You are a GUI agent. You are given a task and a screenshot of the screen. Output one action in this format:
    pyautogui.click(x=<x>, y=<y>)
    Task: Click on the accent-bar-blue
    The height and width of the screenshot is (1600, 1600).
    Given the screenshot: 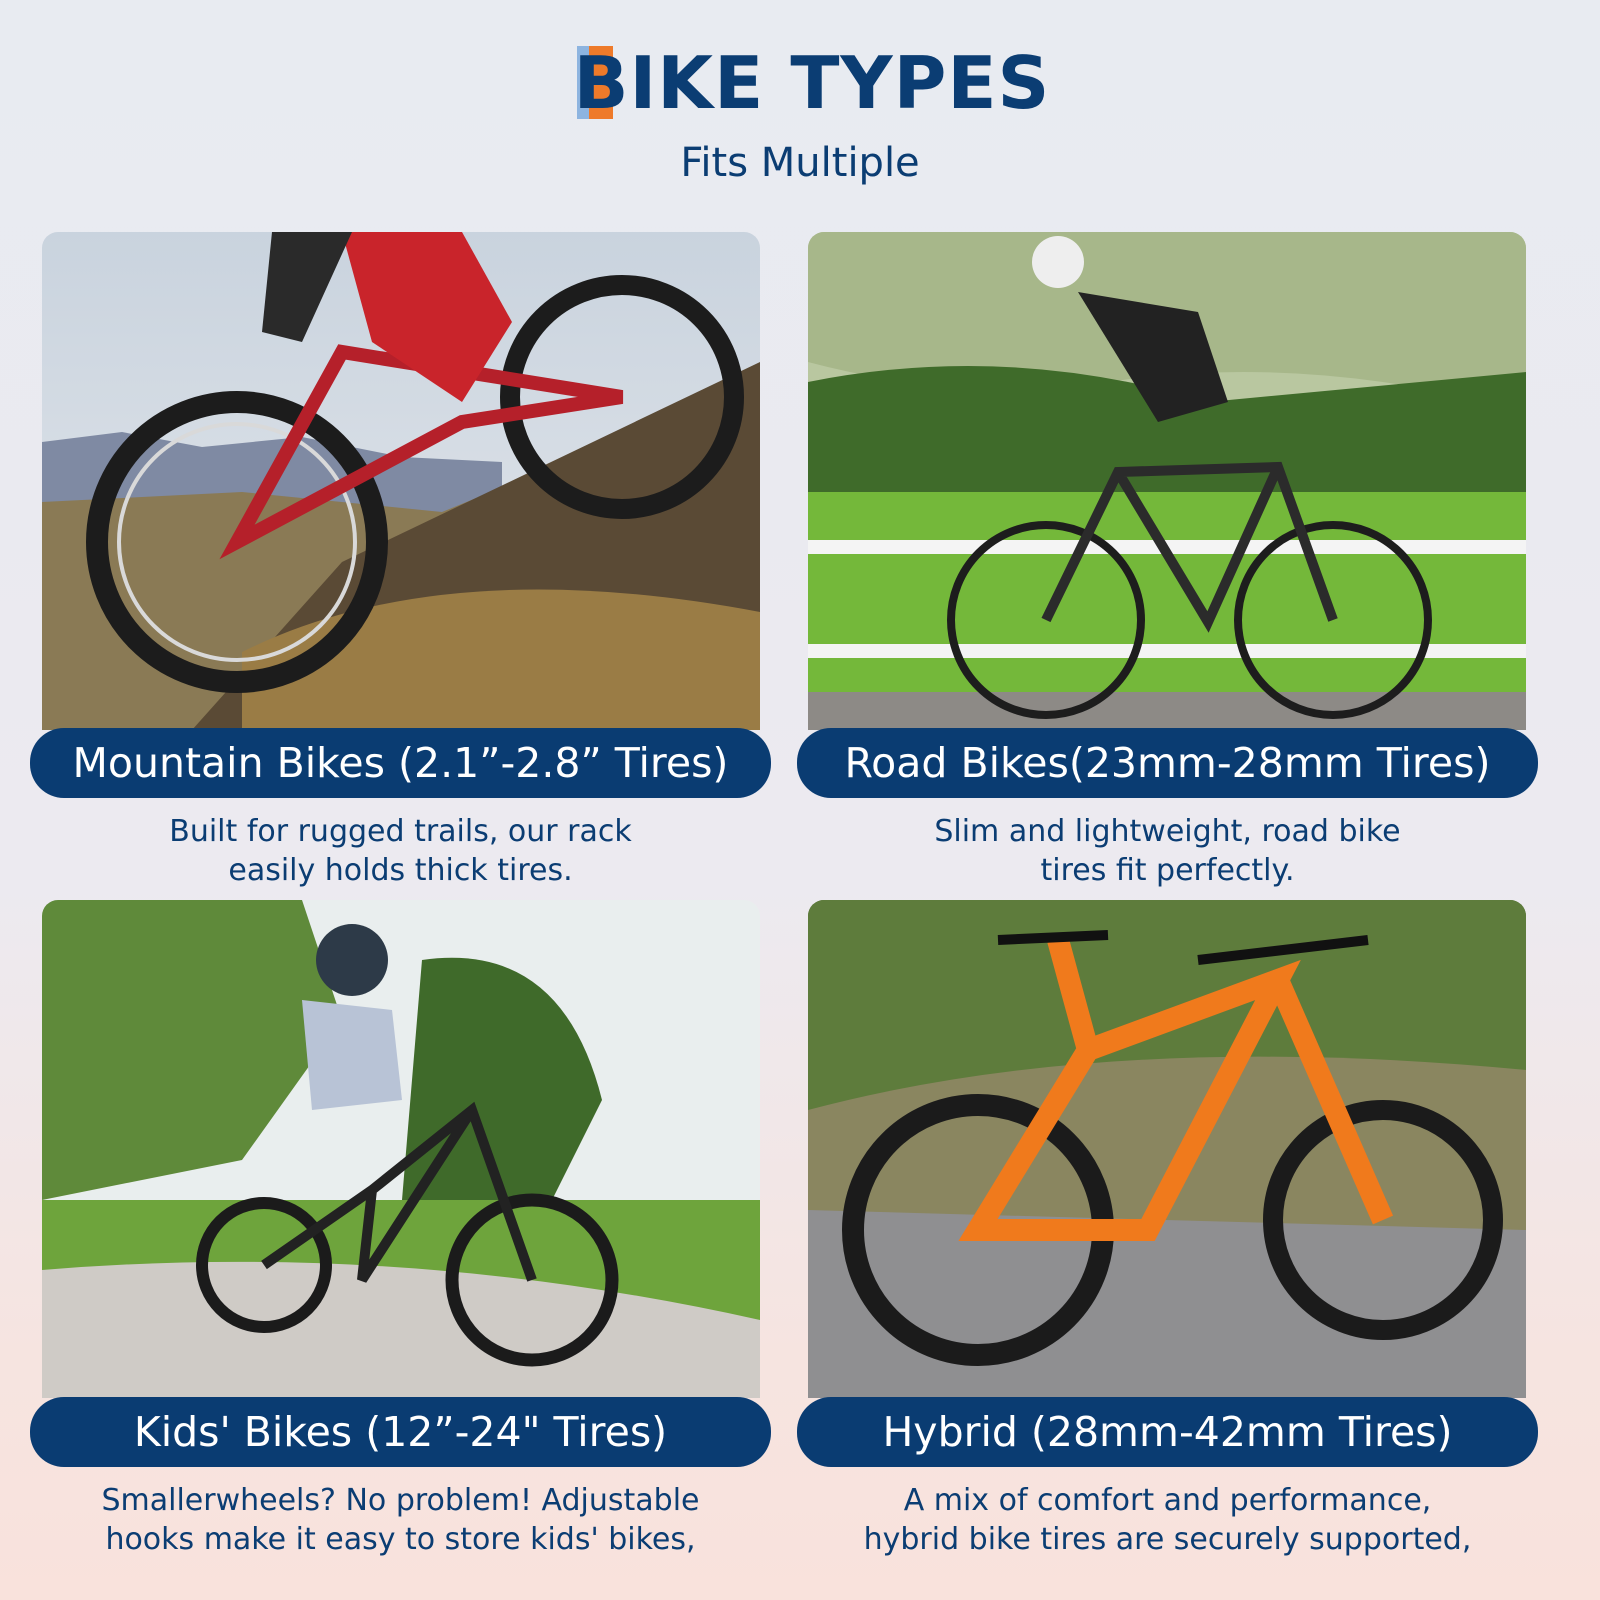 What is the action you would take?
    pyautogui.click(x=582, y=82)
    